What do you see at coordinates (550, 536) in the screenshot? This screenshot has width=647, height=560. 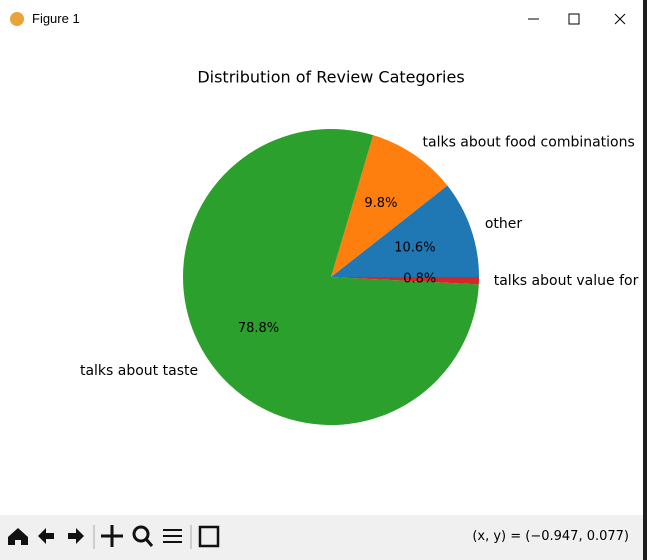 I see `status-text: (x, y) = (−0.947, 0.077)` at bounding box center [550, 536].